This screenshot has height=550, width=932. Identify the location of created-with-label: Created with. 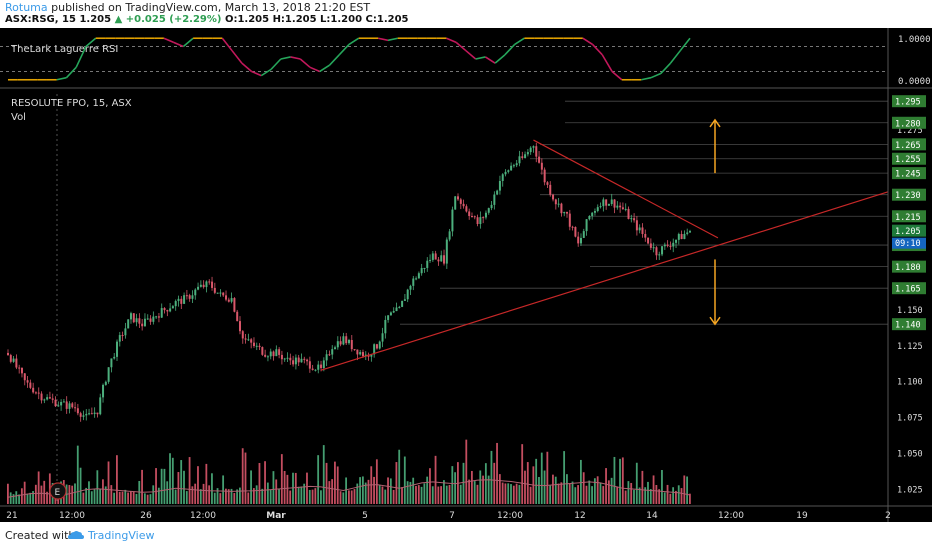
(40, 535).